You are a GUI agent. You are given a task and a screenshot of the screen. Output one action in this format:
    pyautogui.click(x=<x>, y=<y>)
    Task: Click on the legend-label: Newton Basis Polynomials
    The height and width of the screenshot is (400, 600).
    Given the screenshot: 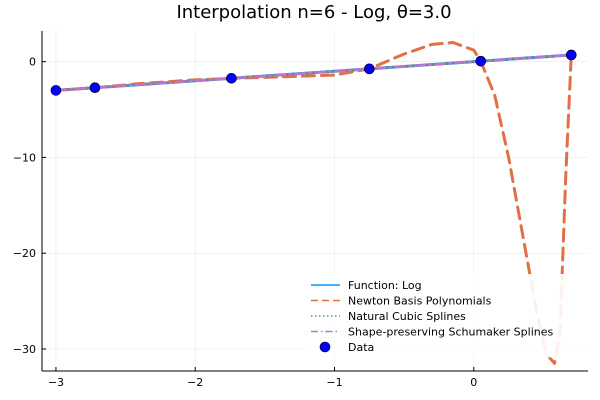 What is the action you would take?
    pyautogui.click(x=420, y=301)
    